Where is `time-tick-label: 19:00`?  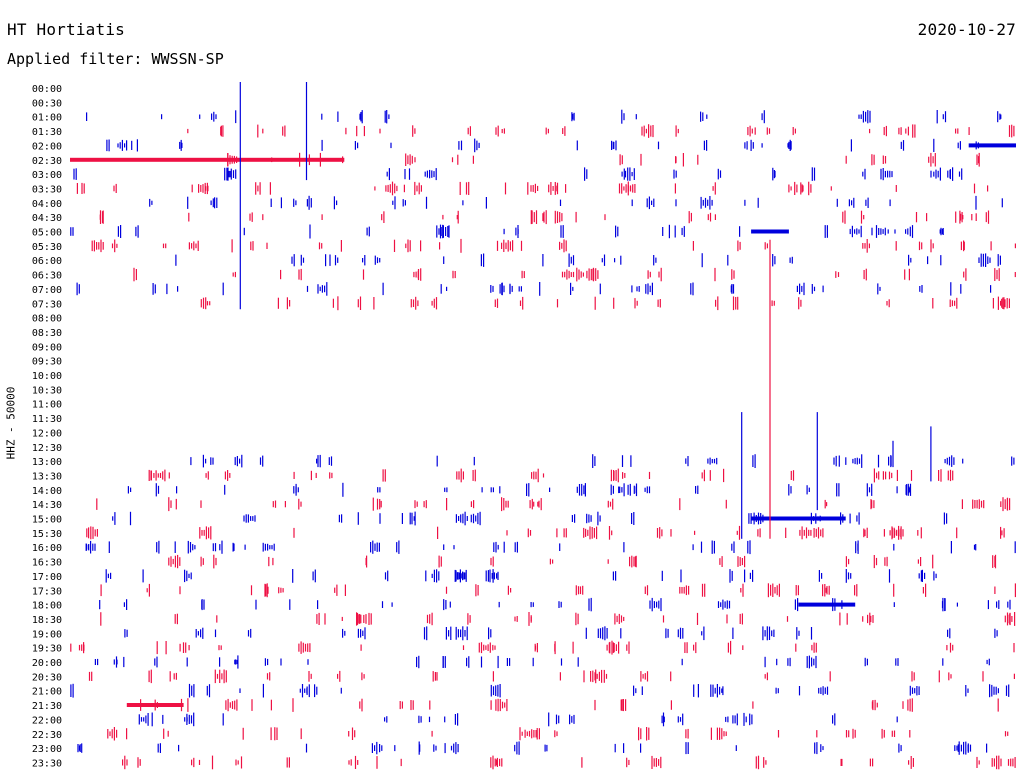 time-tick-label: 19:00 is located at coordinates (47, 634).